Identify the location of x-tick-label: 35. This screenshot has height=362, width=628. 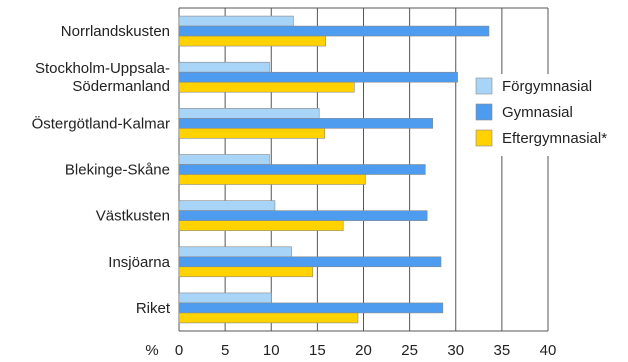
(502, 350).